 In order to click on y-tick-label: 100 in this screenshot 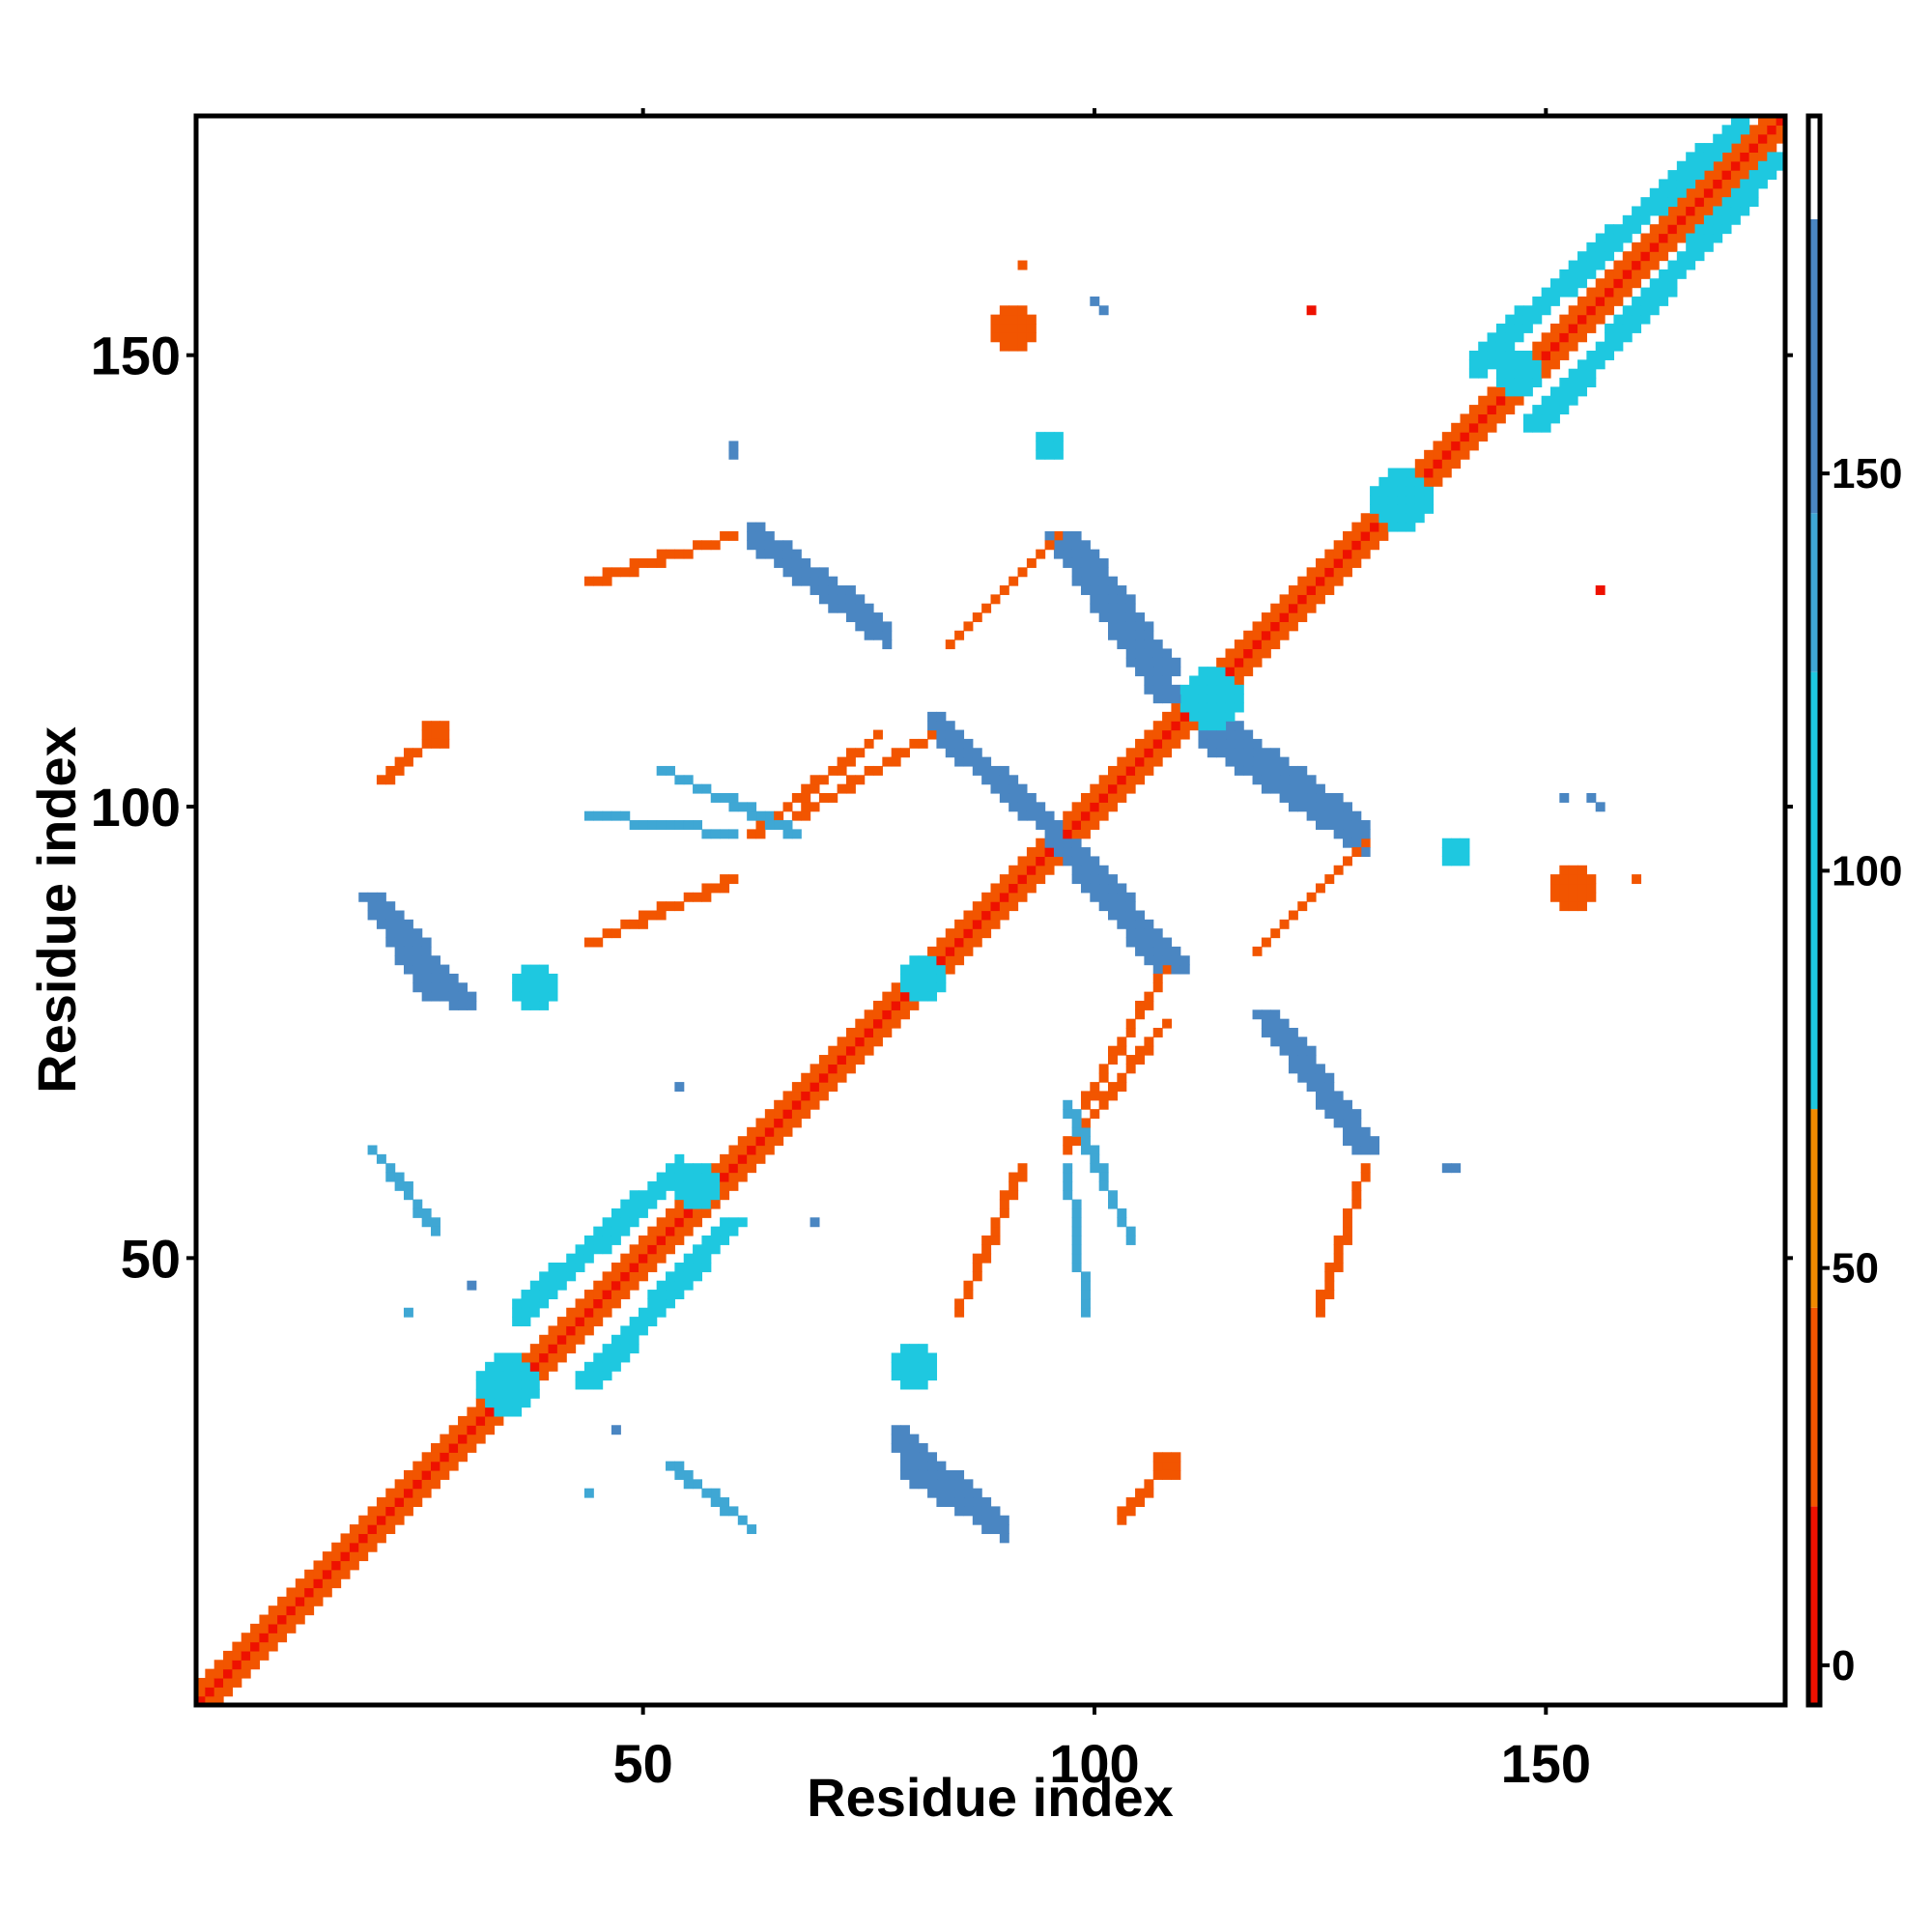, I will do `click(136, 807)`.